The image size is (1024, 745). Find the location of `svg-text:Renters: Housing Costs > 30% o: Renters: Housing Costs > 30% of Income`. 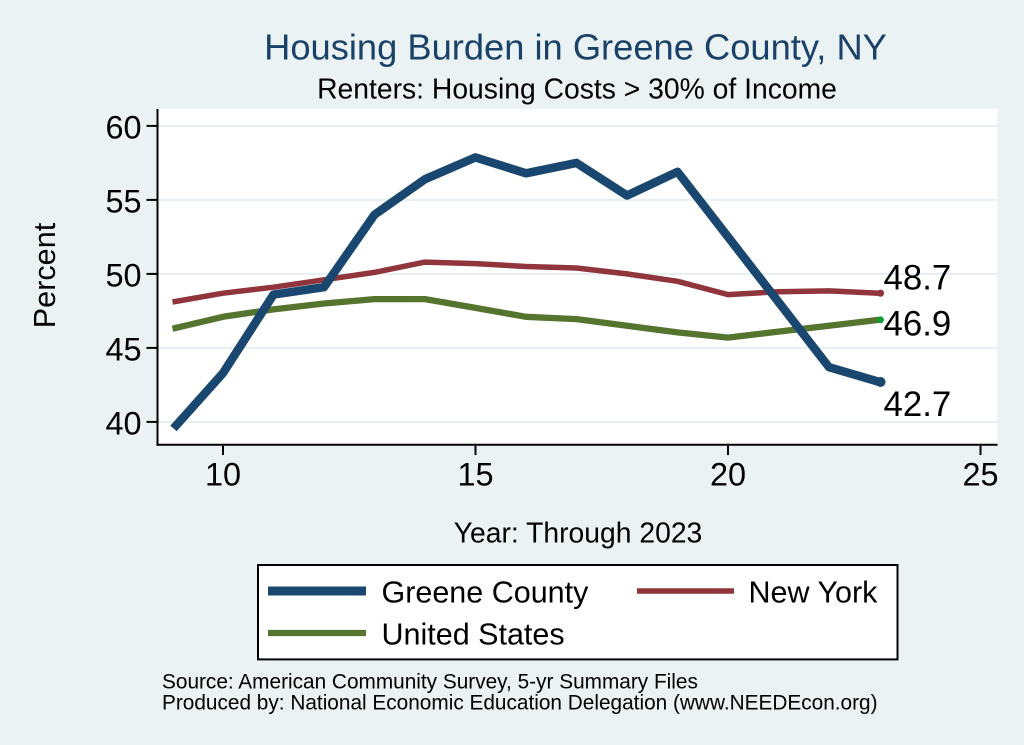

svg-text:Renters: Housing Costs > 30% o: Renters: Housing Costs > 30% of Income is located at coordinates (577, 89).